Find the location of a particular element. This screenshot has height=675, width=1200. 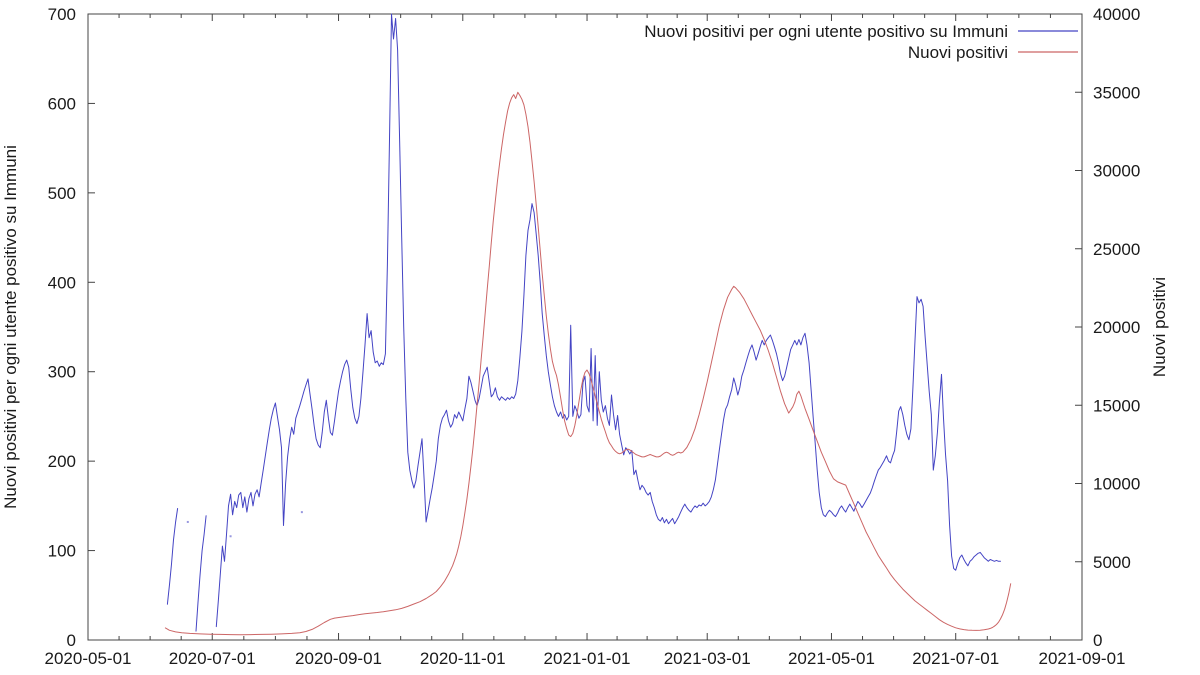

x-tick-label: 2021-05-01 is located at coordinates (831, 658).